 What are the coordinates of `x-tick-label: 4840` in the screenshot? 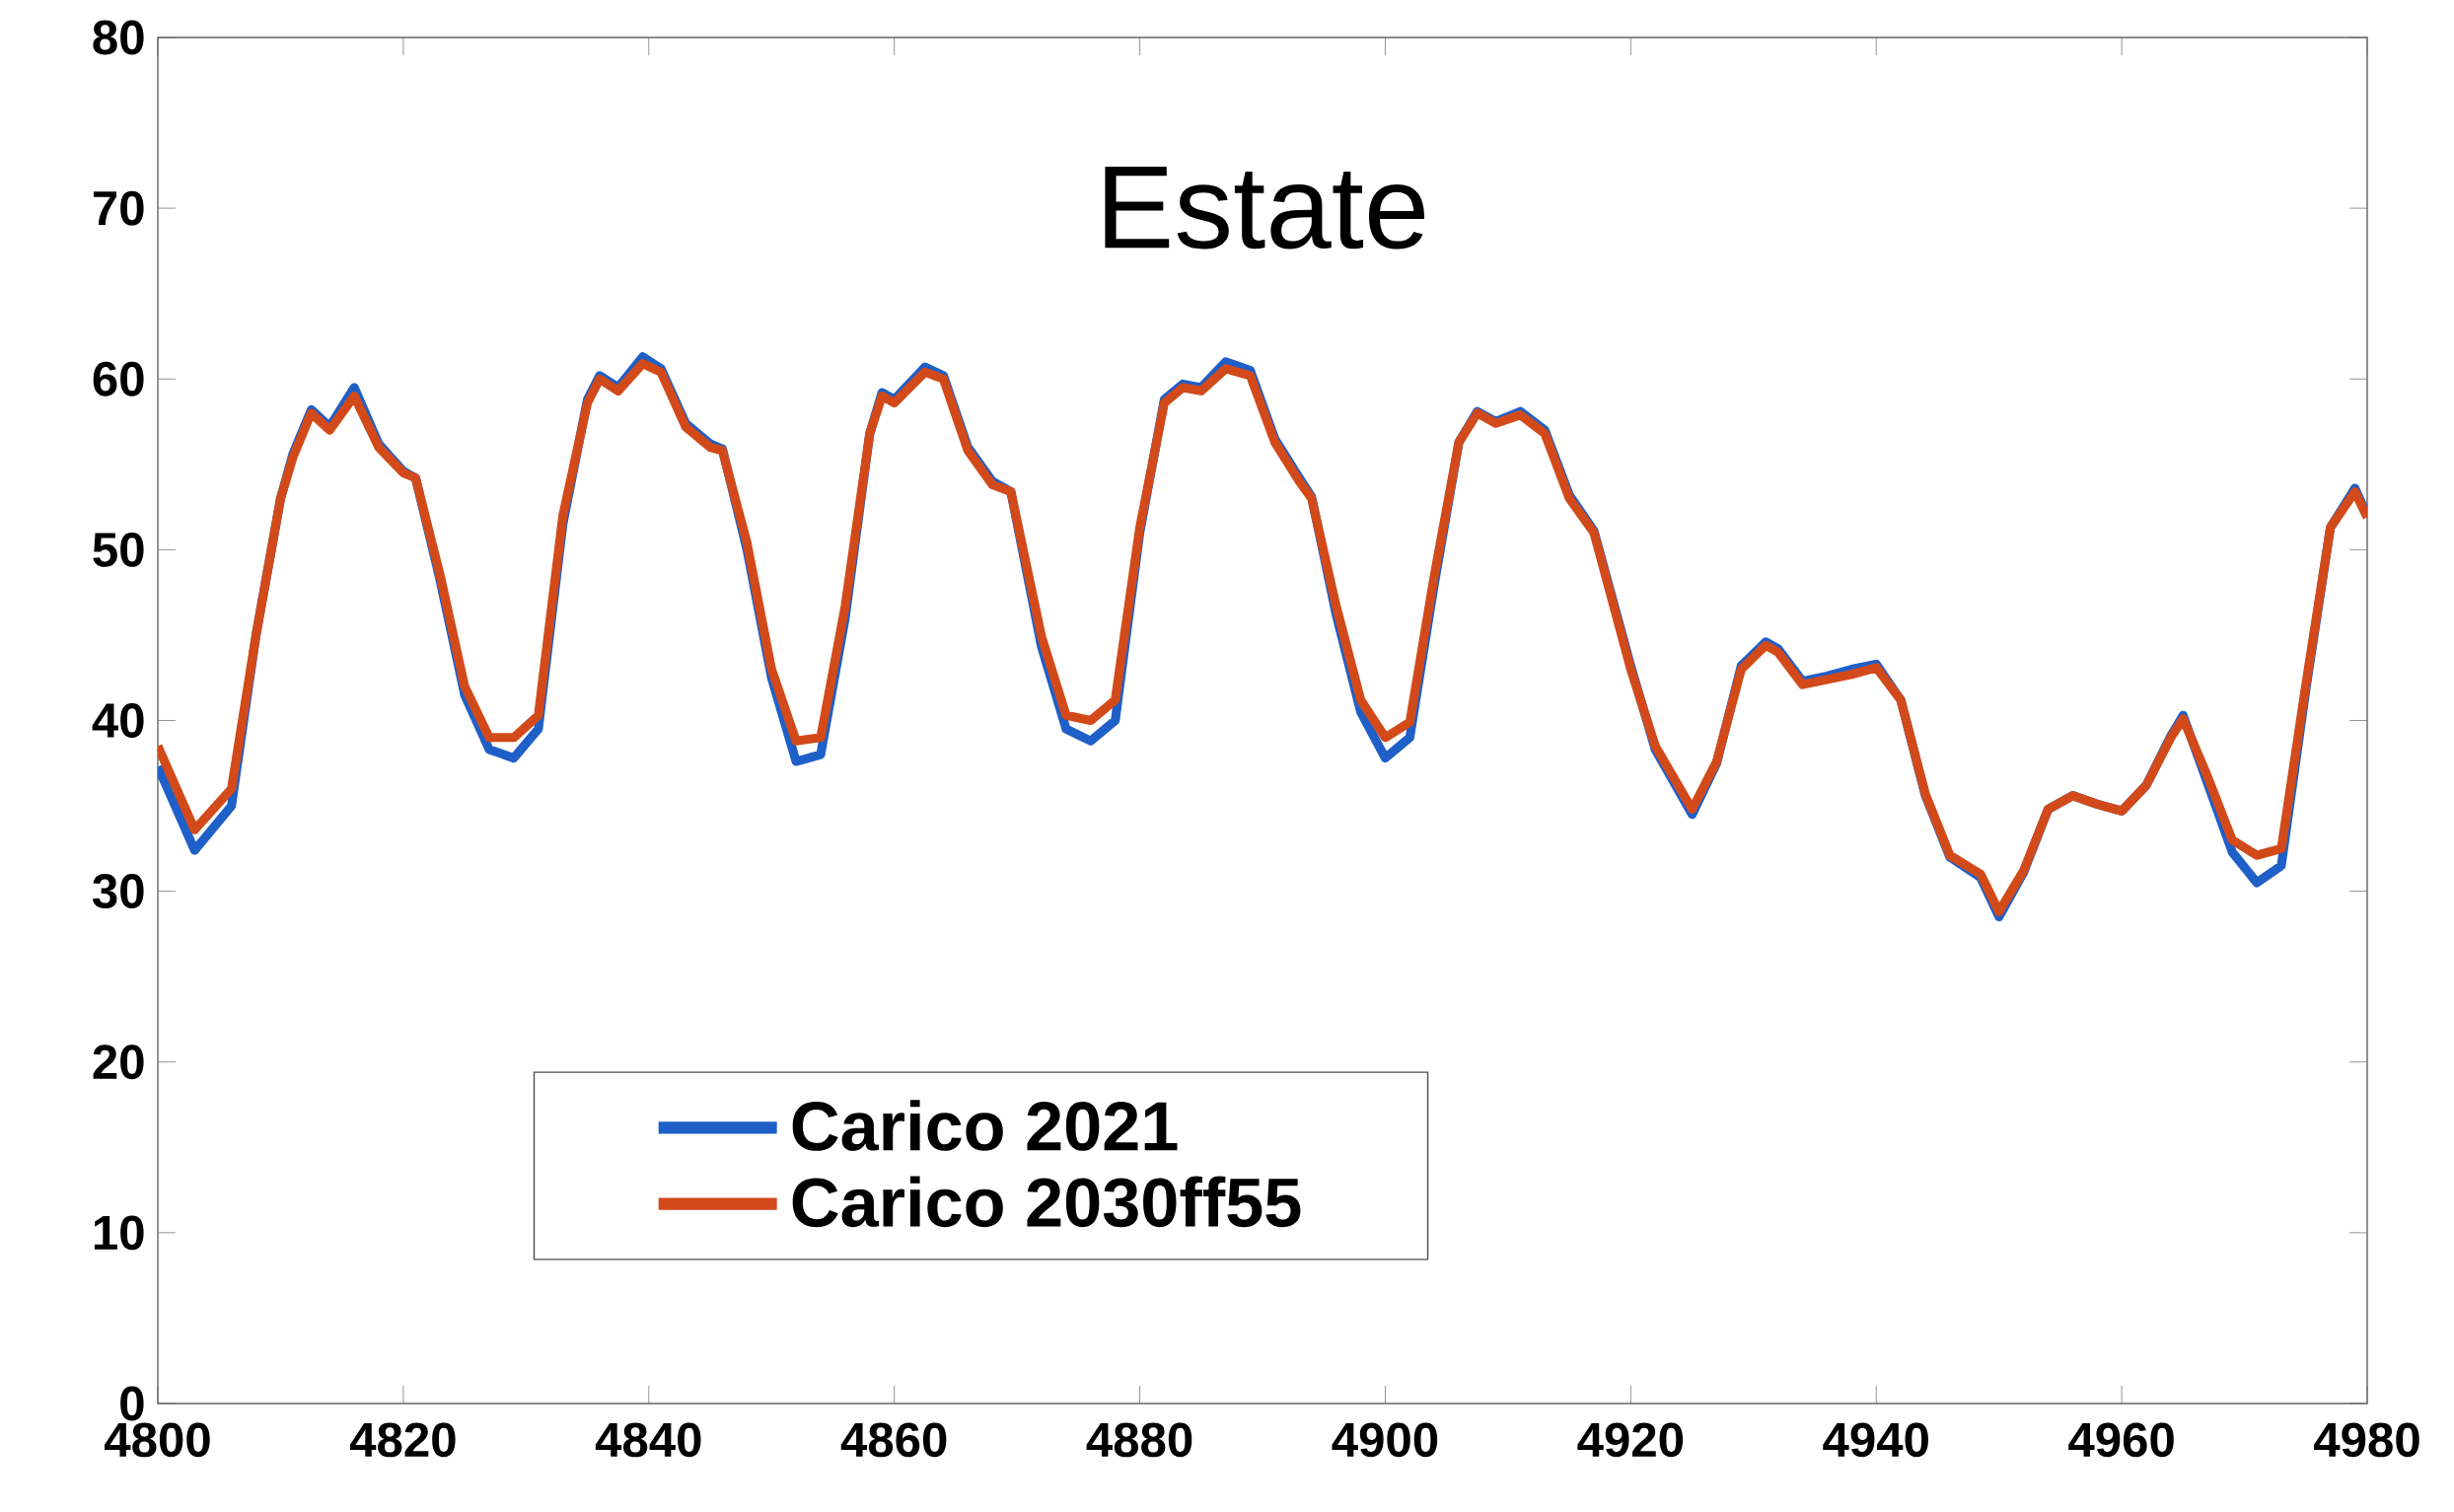 It's located at (648, 1440).